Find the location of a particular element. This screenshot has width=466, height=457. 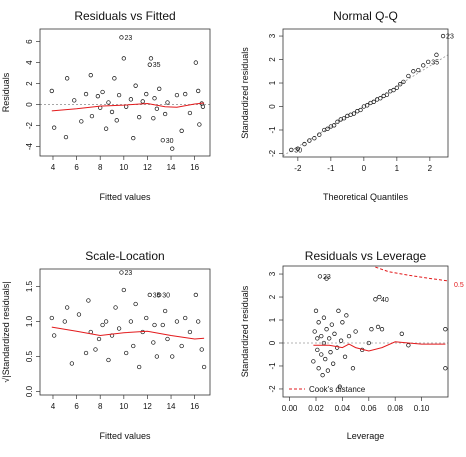

x-axis-label: Theoretical Quantiles is located at coordinates (366, 197).